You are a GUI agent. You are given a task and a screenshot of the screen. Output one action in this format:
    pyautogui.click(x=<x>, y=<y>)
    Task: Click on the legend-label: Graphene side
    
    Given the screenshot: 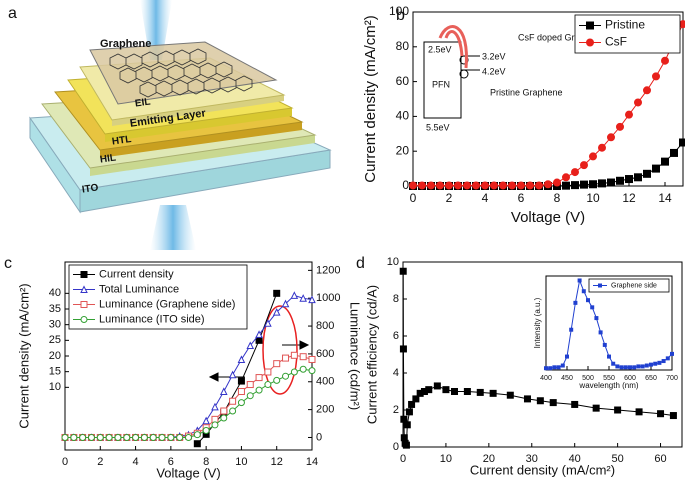 What is the action you would take?
    pyautogui.click(x=634, y=285)
    